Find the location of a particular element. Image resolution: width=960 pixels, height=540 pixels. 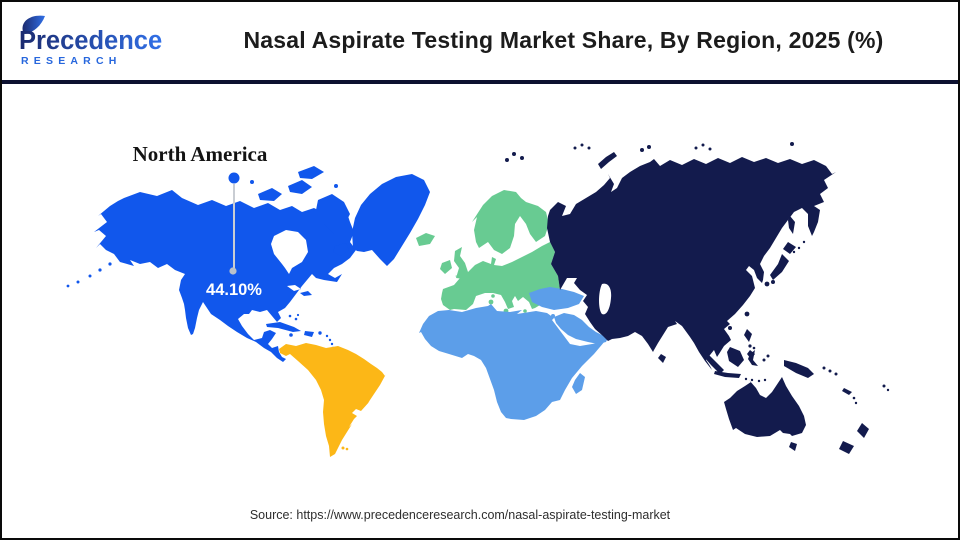

callout-end-dot is located at coordinates (233, 271).